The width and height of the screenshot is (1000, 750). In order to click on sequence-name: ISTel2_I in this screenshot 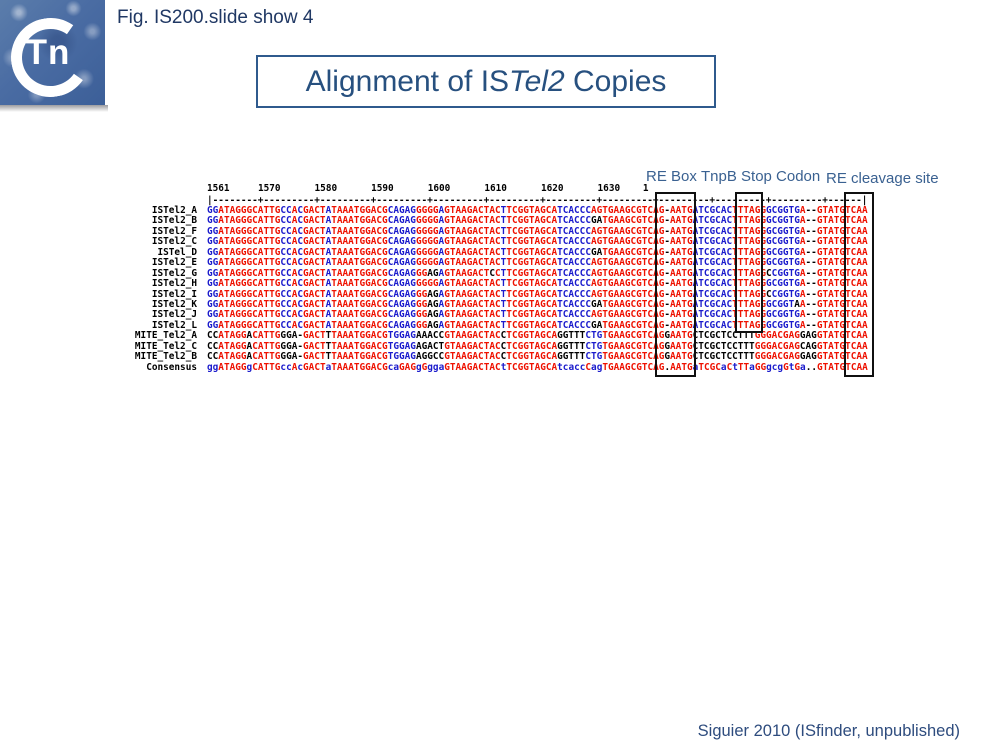, I will do `click(174, 294)`.